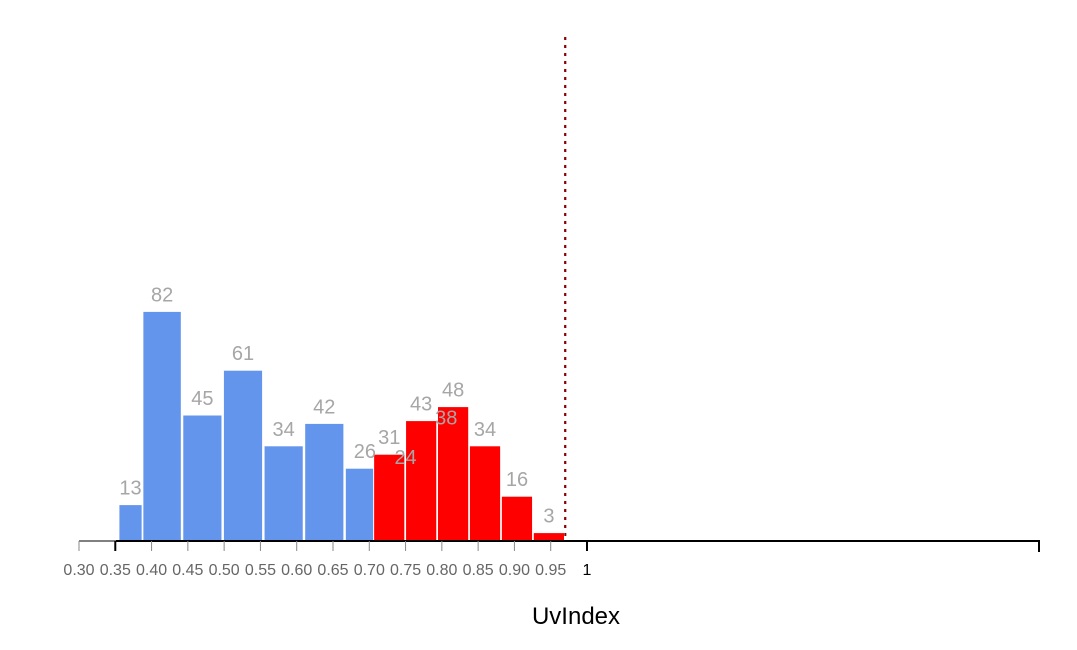 The image size is (1077, 650). Describe the element at coordinates (260, 570) in the screenshot. I see `x-tick-label: 0.55` at that location.